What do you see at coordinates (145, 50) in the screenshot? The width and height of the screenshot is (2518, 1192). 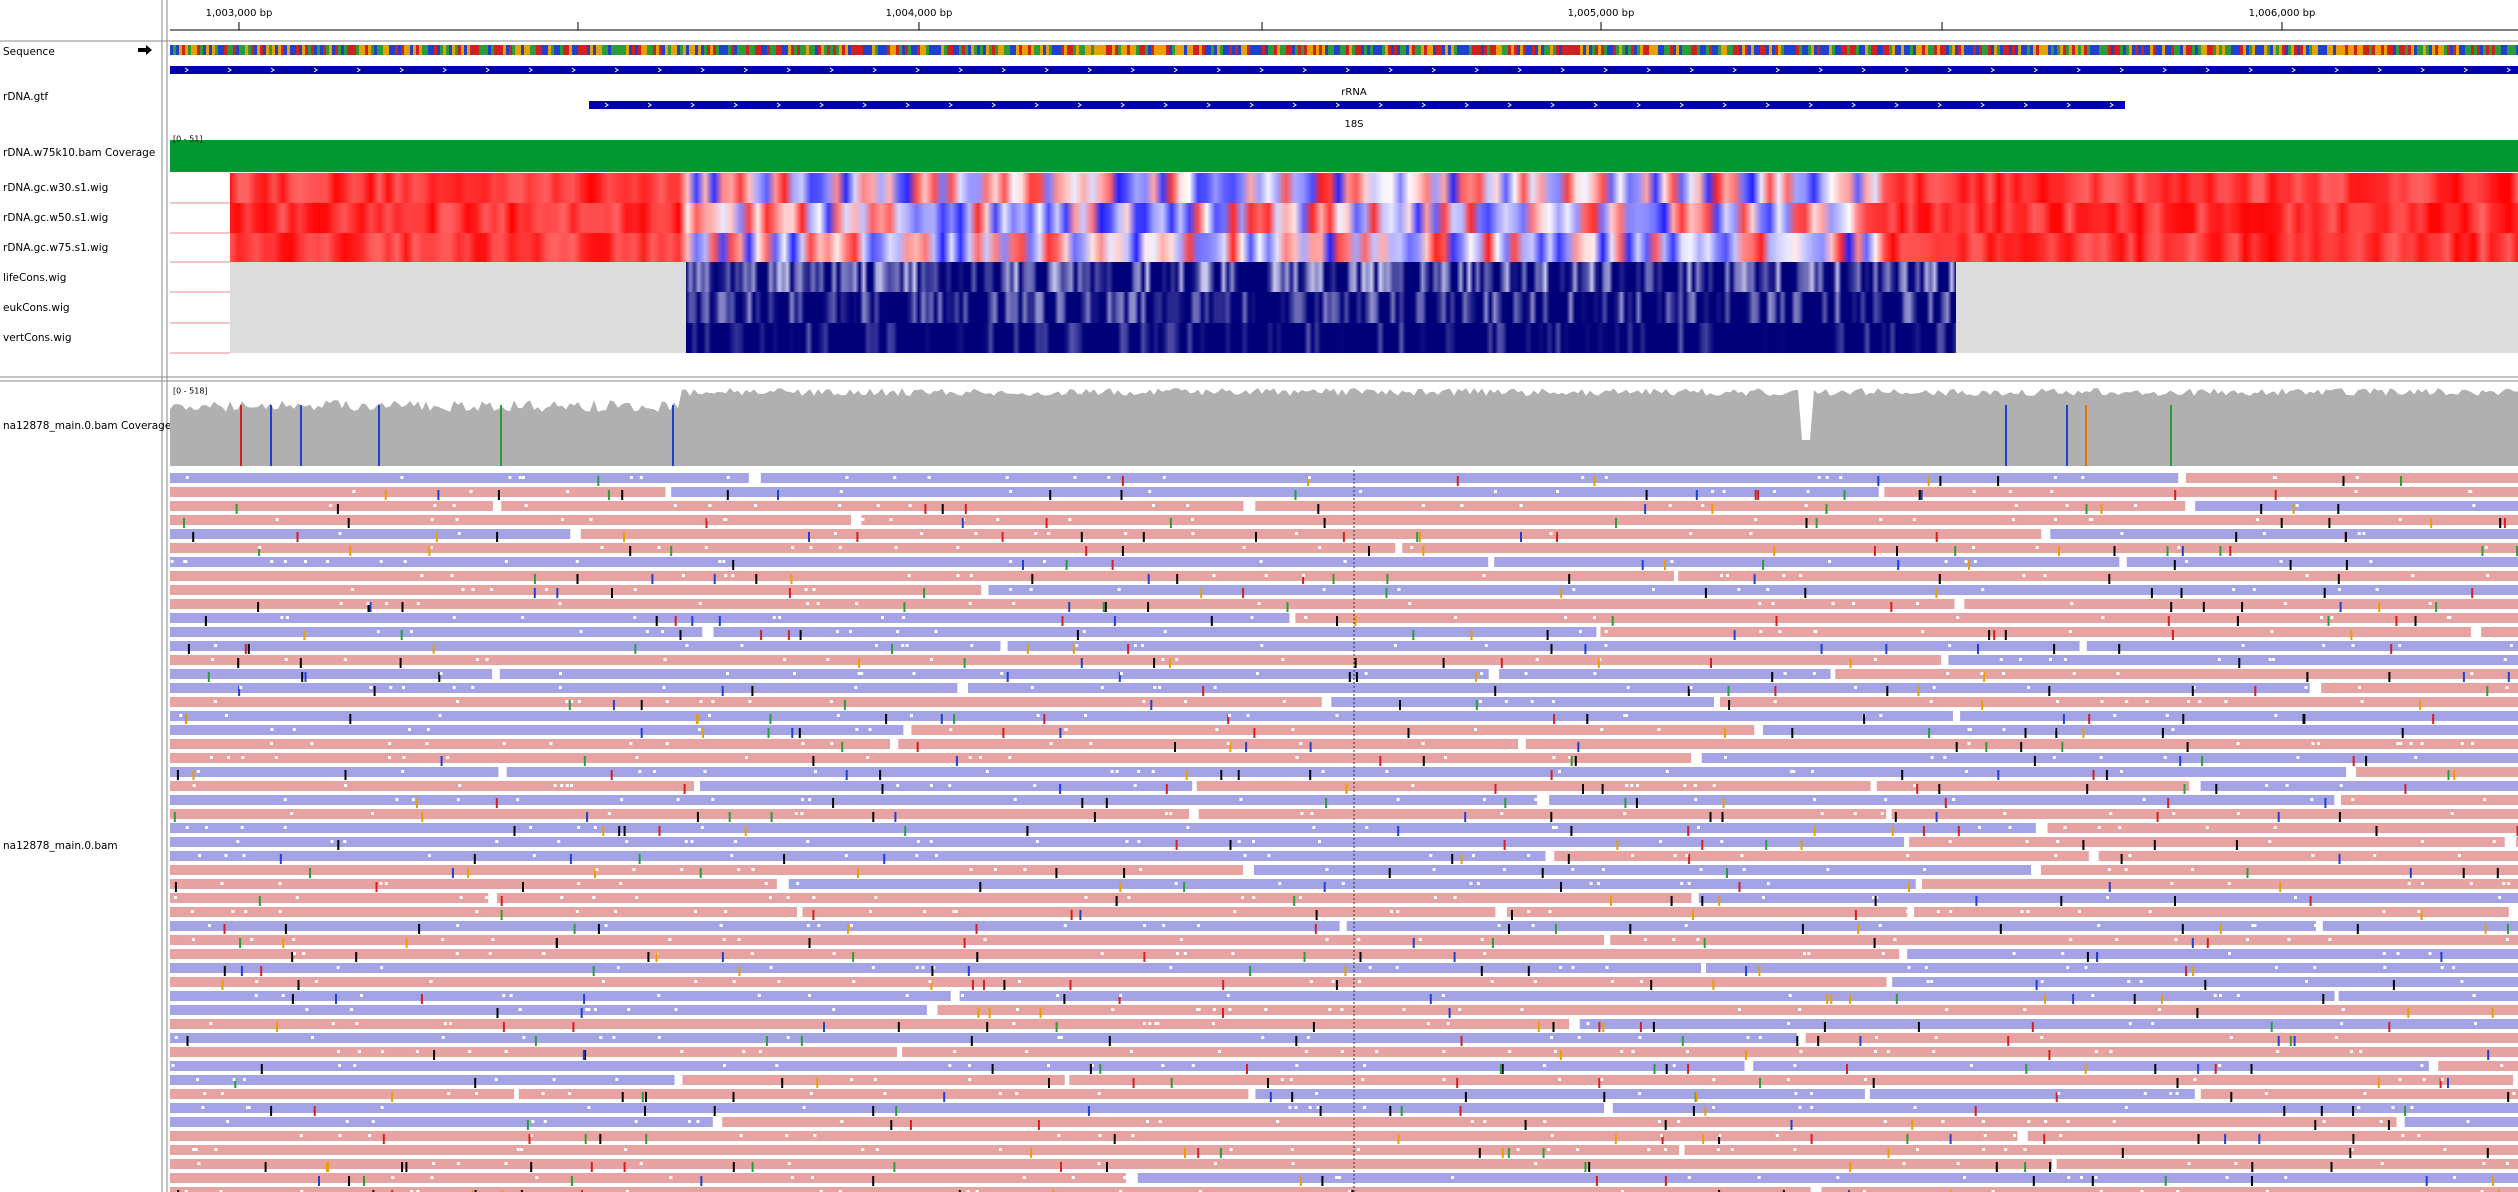 I see `strand-arrow` at bounding box center [145, 50].